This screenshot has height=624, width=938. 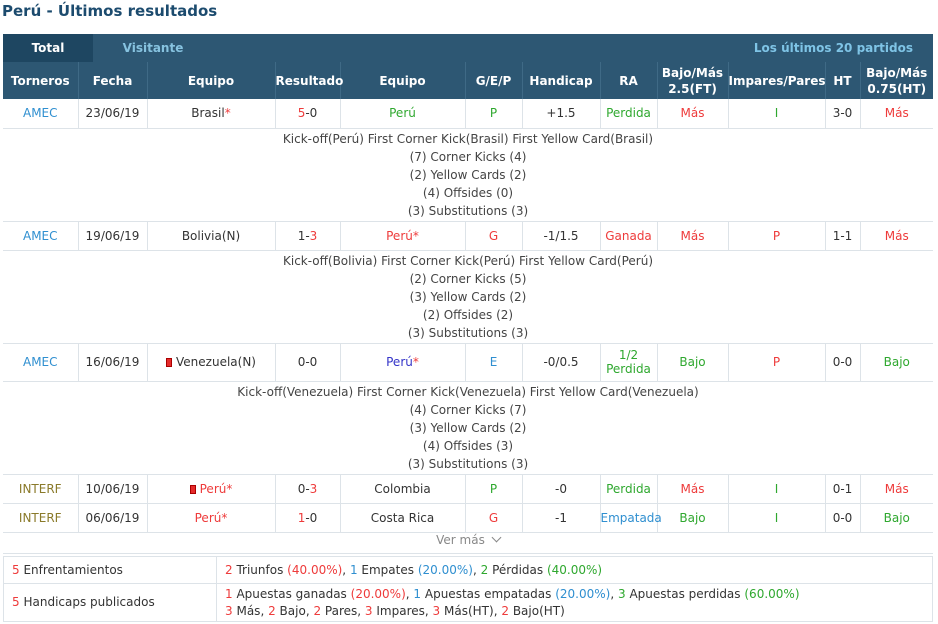 I want to click on away-team-name: Colombia, so click(x=402, y=488).